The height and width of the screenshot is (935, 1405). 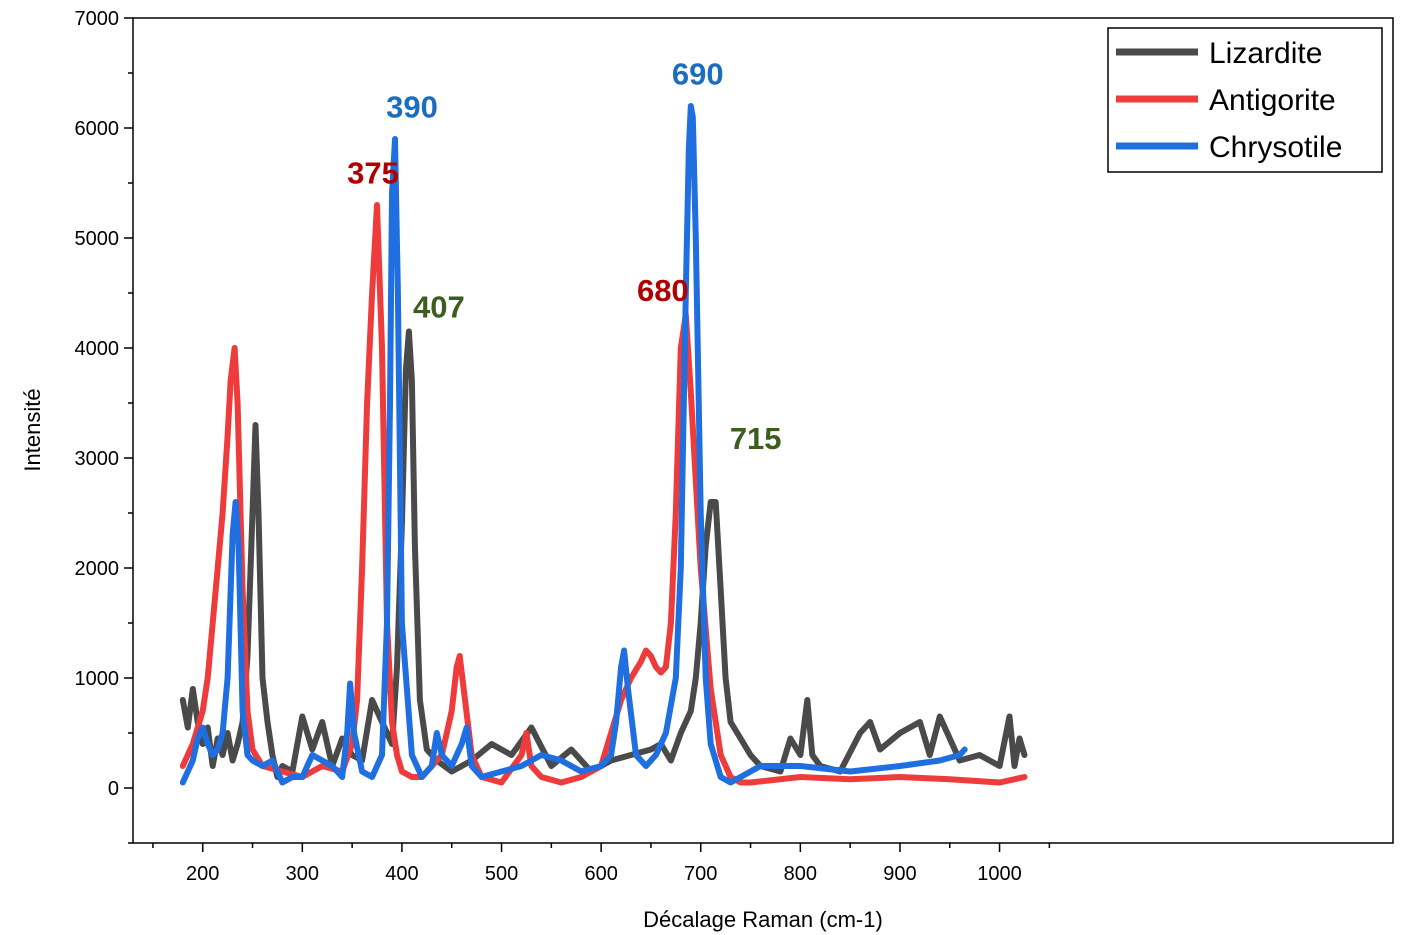 What do you see at coordinates (97, 679) in the screenshot?
I see `y-tick-label: 1000` at bounding box center [97, 679].